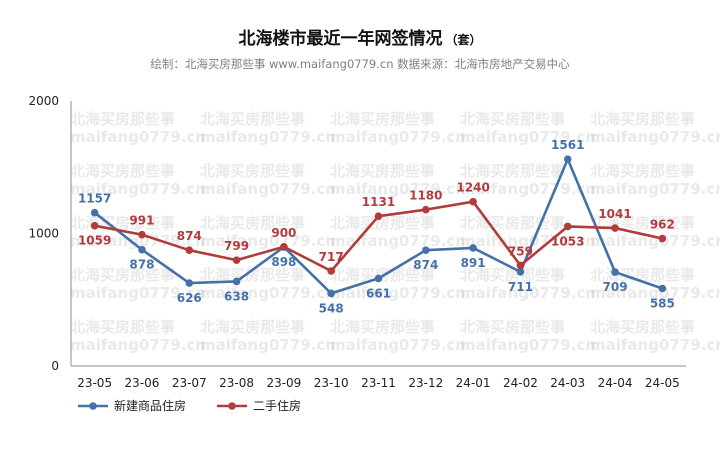 Image resolution: width=720 pixels, height=460 pixels. Describe the element at coordinates (331, 257) in the screenshot. I see `data-label: 717` at that location.